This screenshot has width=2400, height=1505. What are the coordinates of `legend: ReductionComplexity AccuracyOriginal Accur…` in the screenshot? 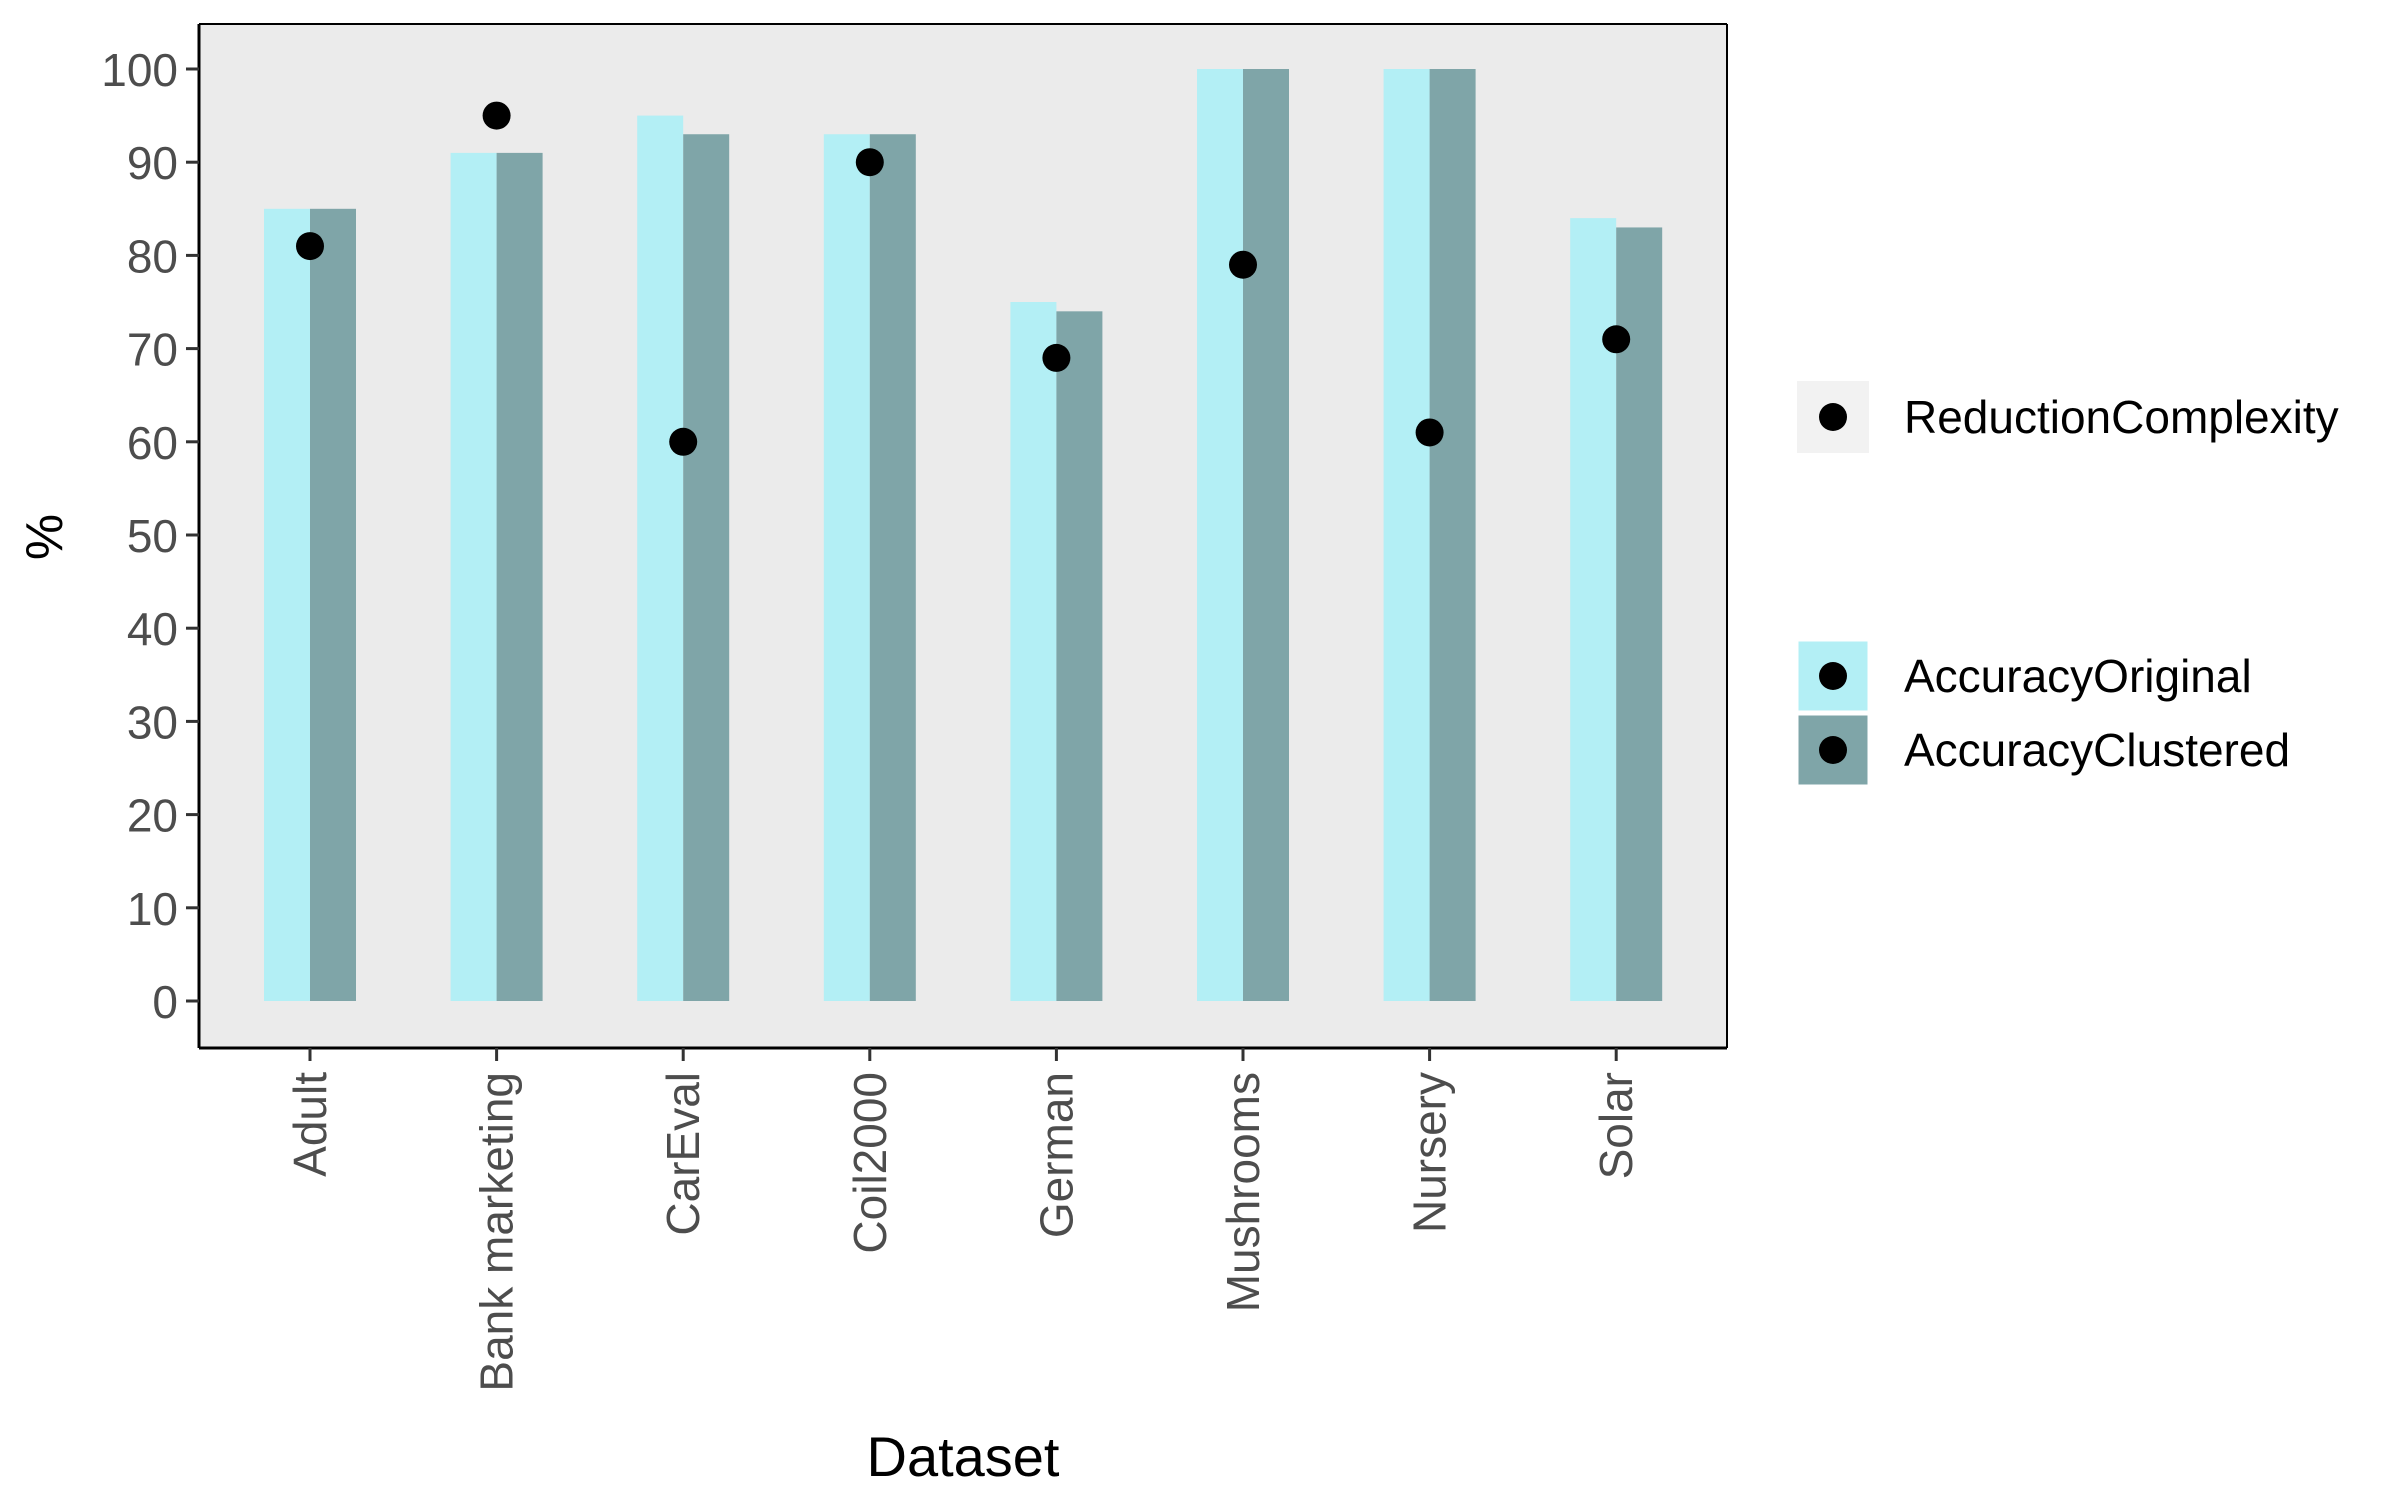 It's located at (2067, 584).